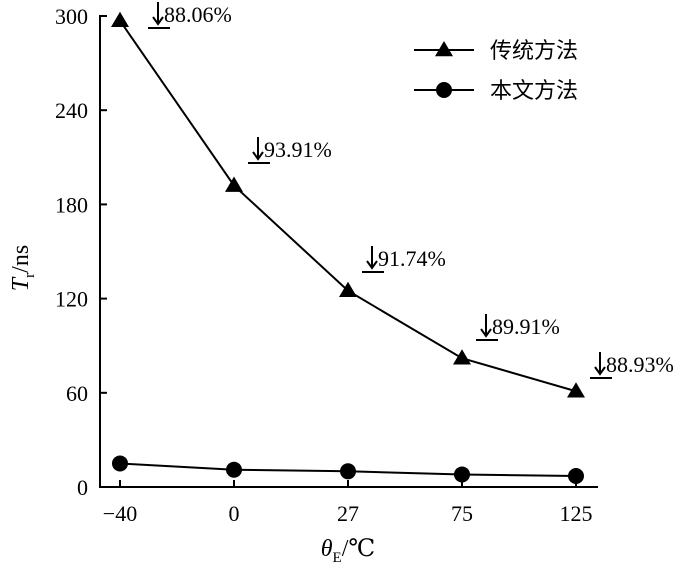  Describe the element at coordinates (71, 16) in the screenshot. I see `y-tick-label: 300` at that location.